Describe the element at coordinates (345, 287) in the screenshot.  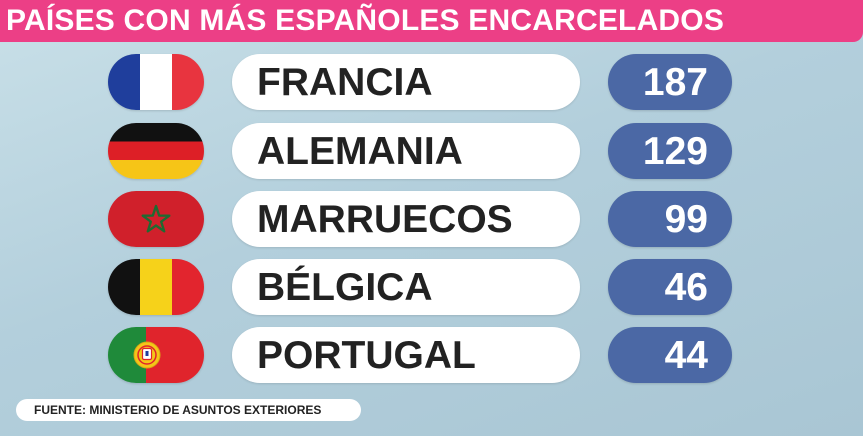
I see `country-label: BÉLGICA` at that location.